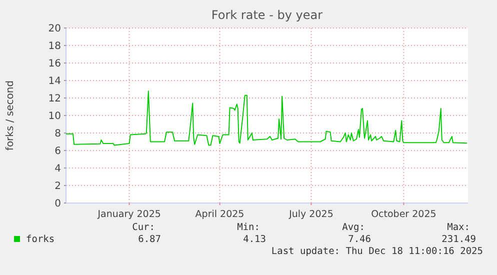 This screenshot has width=497, height=275. I want to click on text: Cur:, so click(143, 227).